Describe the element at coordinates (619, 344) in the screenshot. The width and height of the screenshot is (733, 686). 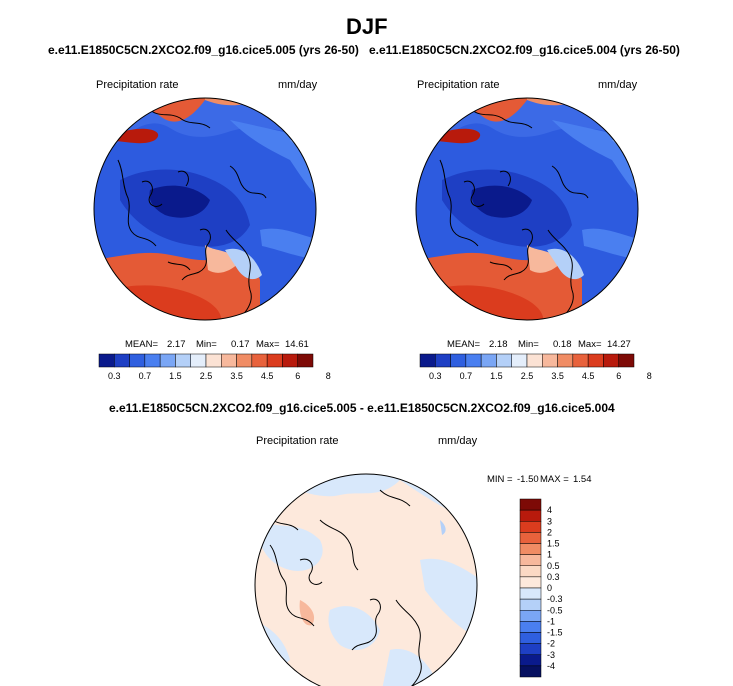
I see `right-max-value: 14.27` at that location.